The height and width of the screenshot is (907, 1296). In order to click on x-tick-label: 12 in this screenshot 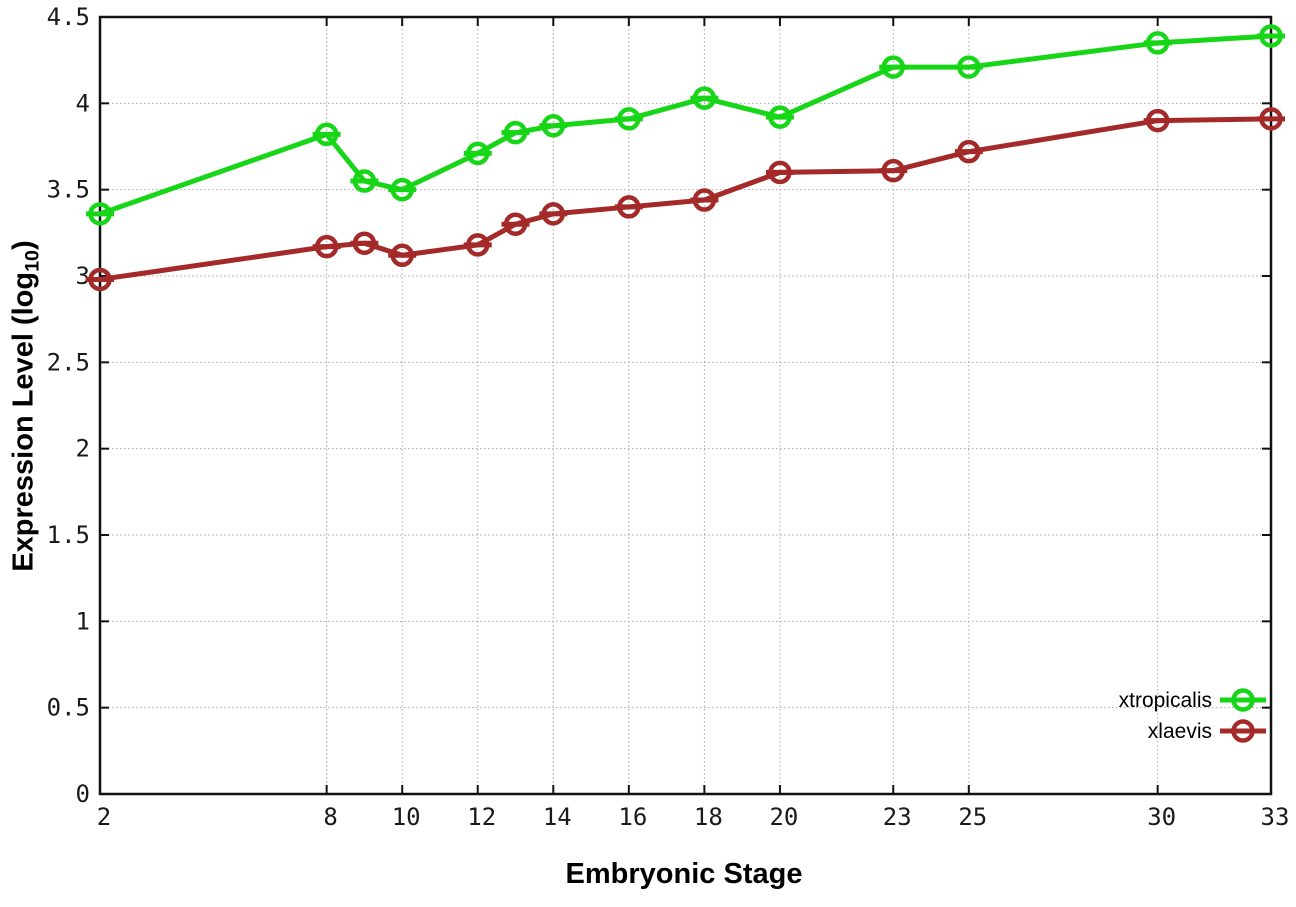, I will do `click(481, 817)`.